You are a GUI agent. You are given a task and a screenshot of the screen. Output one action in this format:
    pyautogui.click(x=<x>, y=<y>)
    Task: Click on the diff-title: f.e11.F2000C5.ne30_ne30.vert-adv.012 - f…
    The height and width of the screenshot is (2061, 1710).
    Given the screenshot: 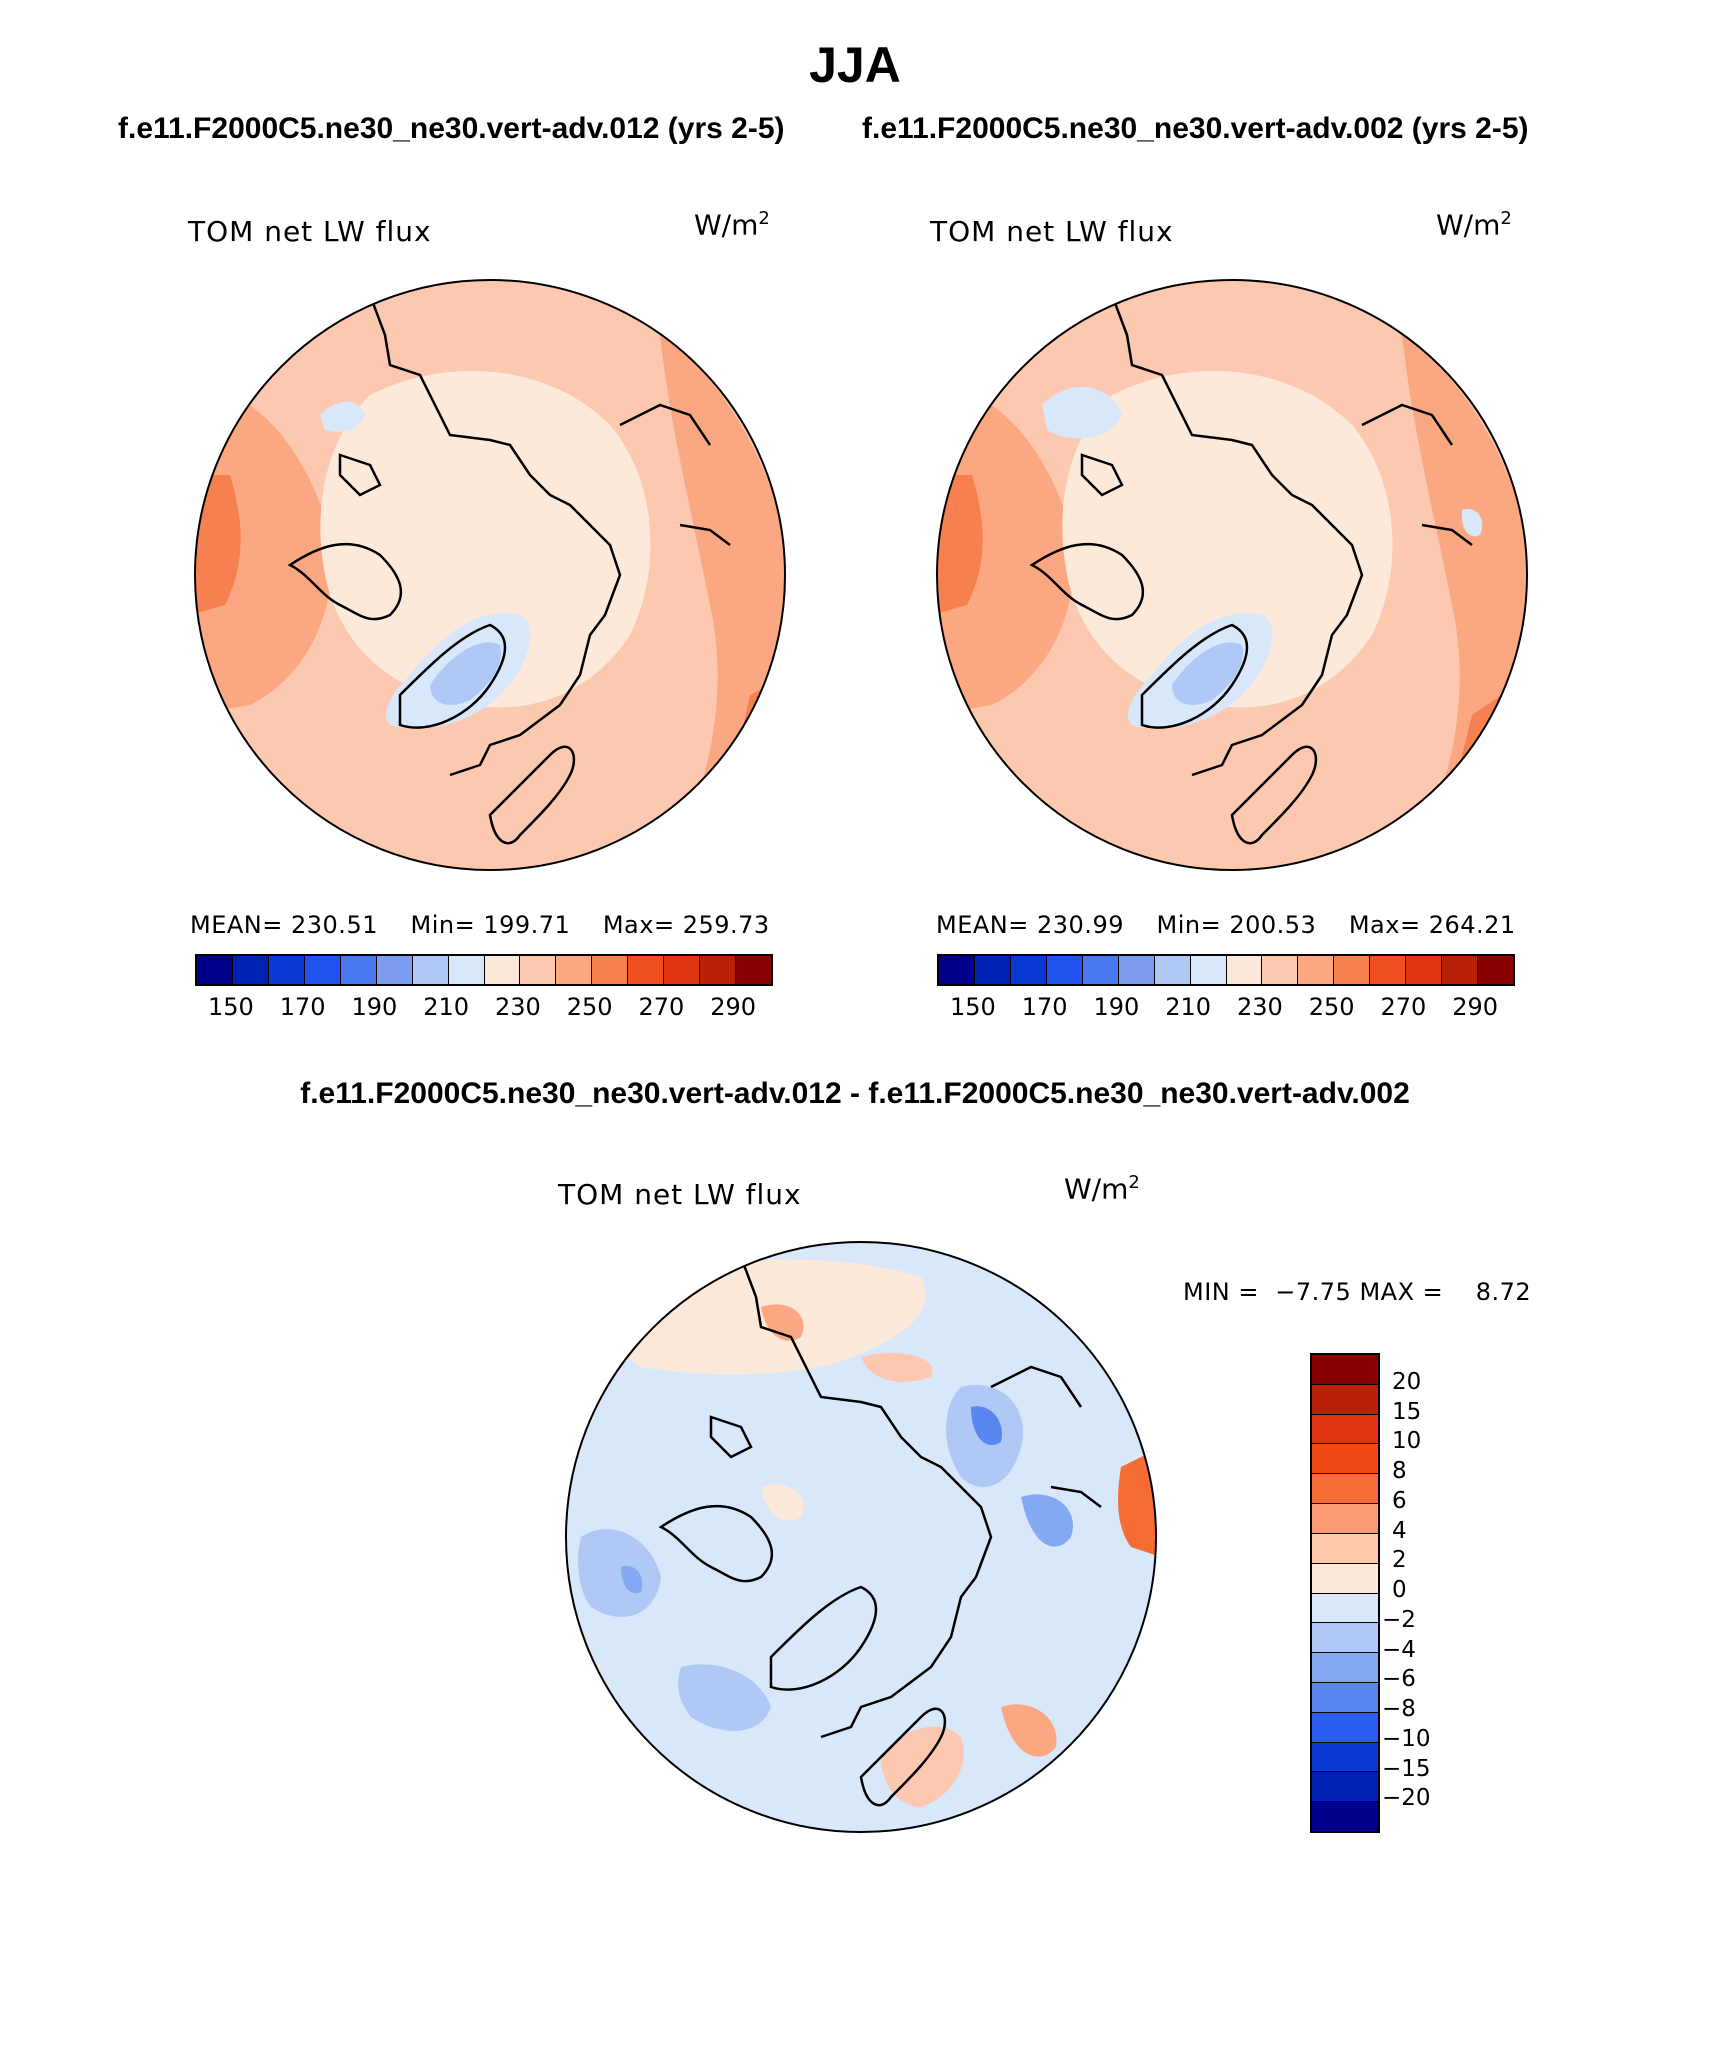 What is the action you would take?
    pyautogui.click(x=855, y=1093)
    